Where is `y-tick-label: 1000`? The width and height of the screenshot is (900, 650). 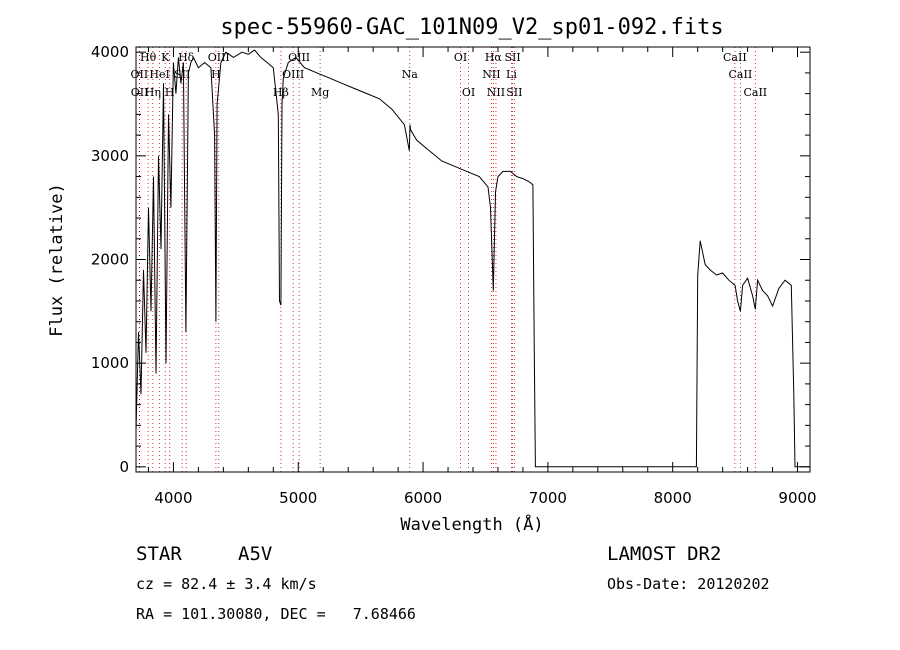
y-tick-label: 1000 is located at coordinates (110, 363).